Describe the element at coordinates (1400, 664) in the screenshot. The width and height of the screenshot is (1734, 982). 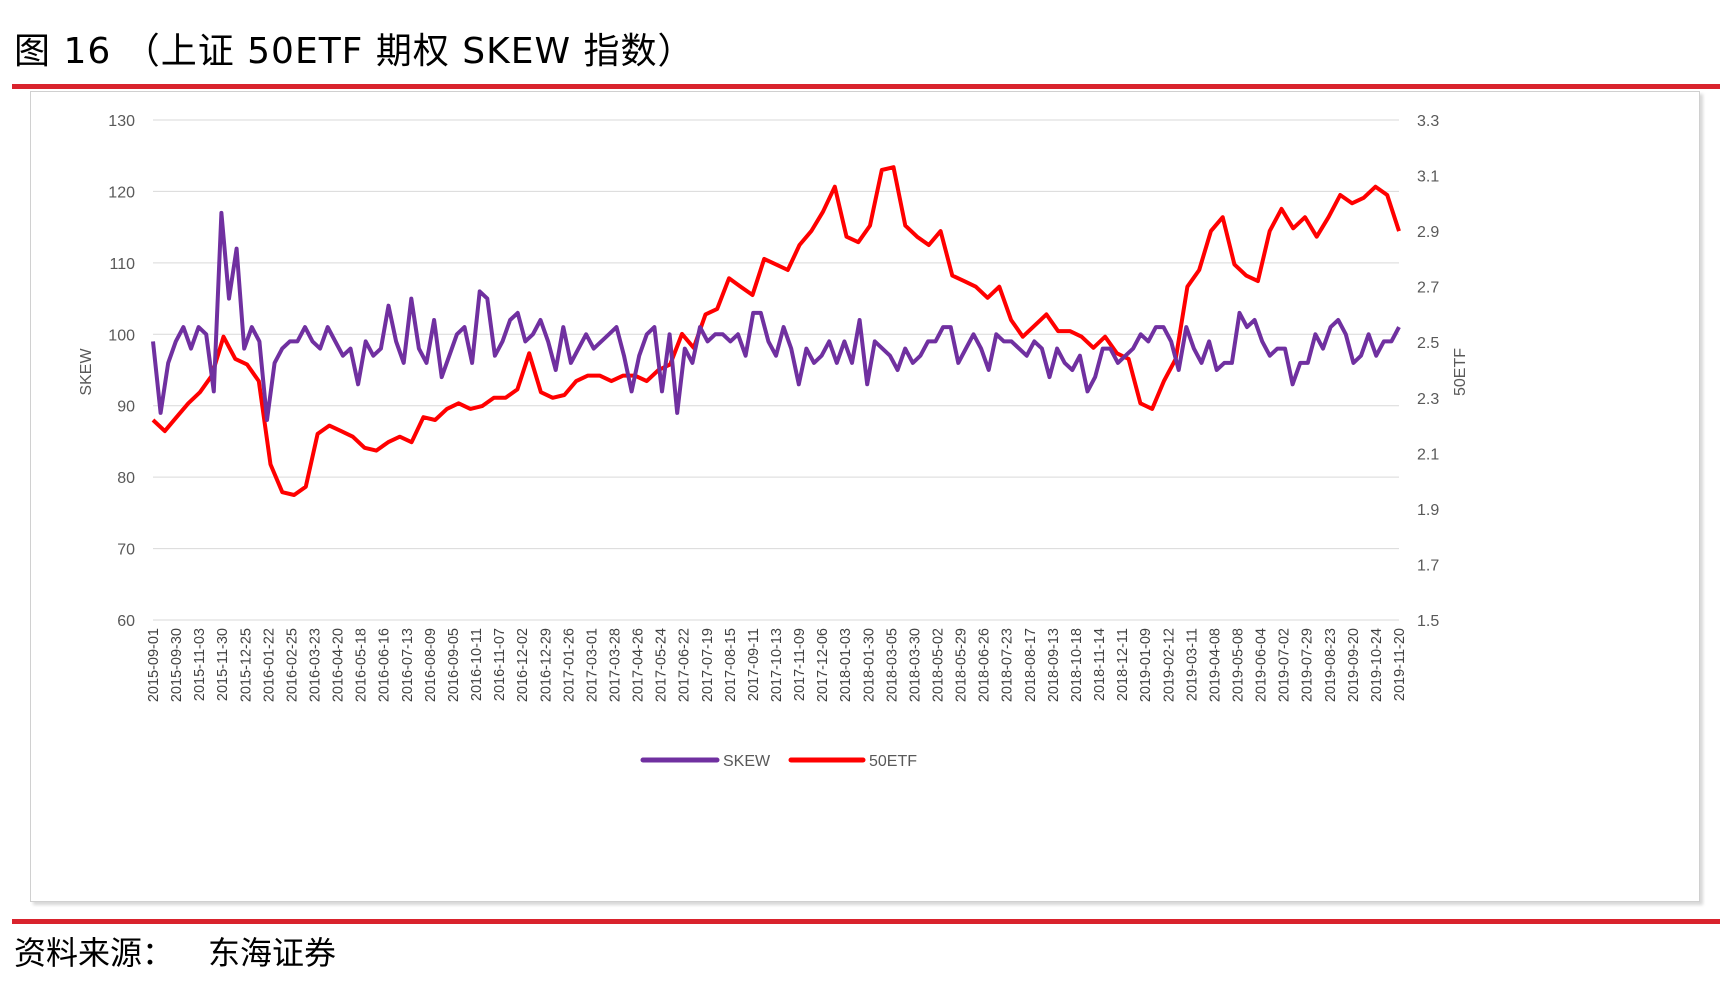
I see `x-tick-label: 2019-11-20` at that location.